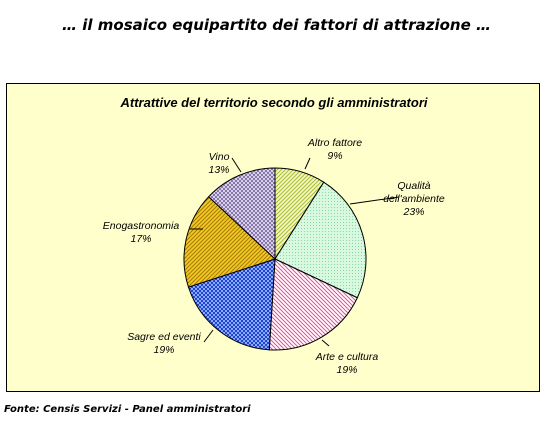 The width and height of the screenshot is (553, 434). Describe the element at coordinates (218, 163) in the screenshot. I see `slice-label: Vino 13%` at that location.